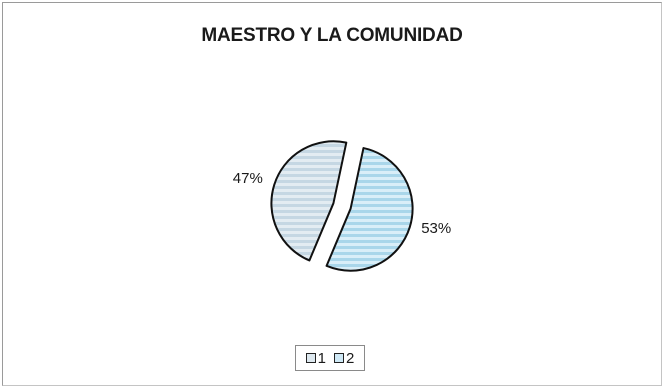  What do you see at coordinates (332, 35) in the screenshot?
I see `chart-title: MAESTRO Y LA COMUNIDAD` at bounding box center [332, 35].